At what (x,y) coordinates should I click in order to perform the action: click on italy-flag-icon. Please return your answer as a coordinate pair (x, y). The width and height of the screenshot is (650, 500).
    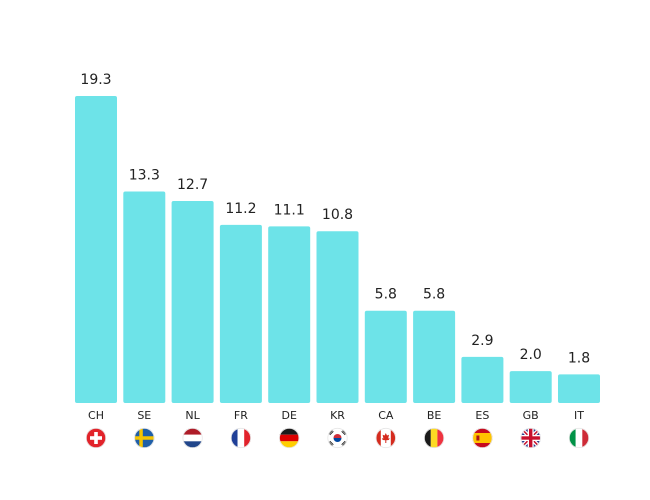
    Looking at the image, I should click on (579, 438).